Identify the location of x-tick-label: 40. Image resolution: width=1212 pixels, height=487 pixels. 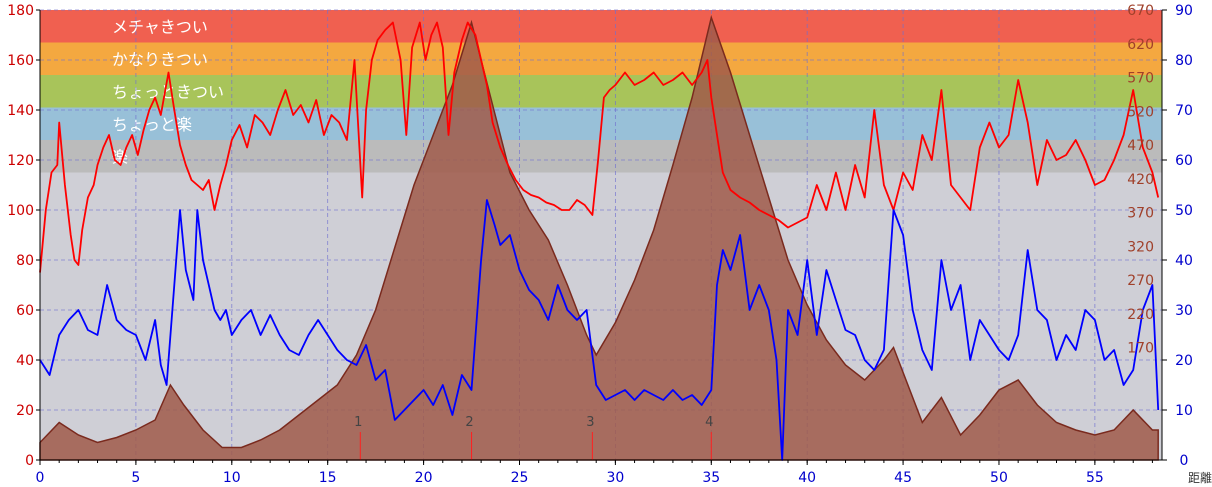
(807, 478).